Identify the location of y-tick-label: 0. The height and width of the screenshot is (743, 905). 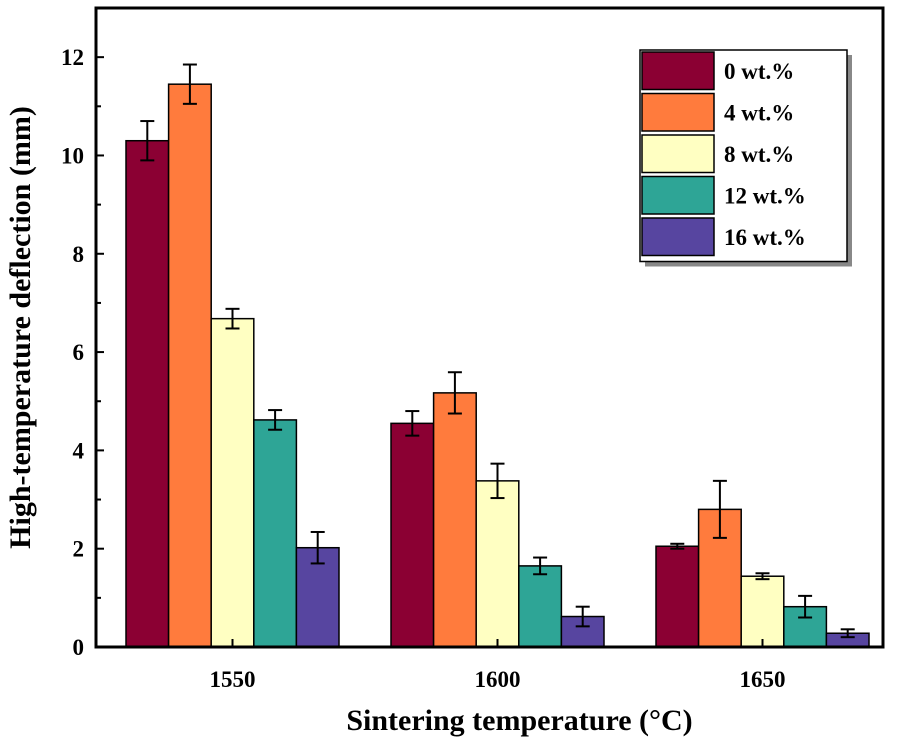
(79, 647).